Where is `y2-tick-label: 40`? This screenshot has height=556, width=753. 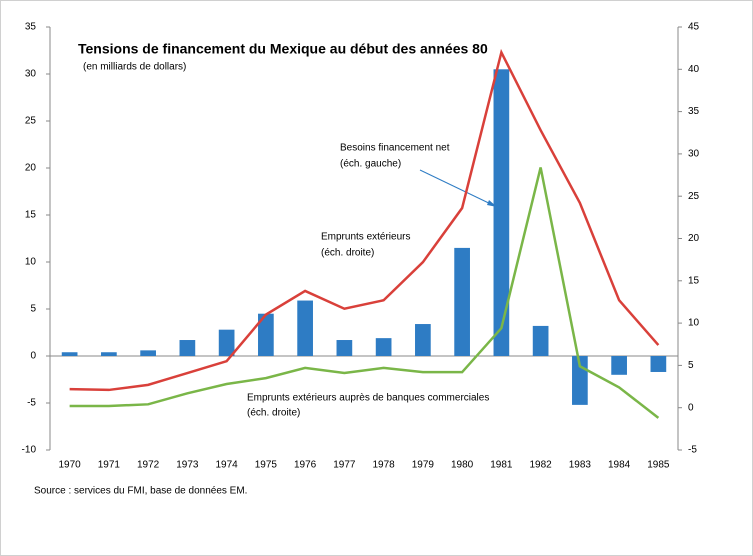 y2-tick-label: 40 is located at coordinates (694, 69).